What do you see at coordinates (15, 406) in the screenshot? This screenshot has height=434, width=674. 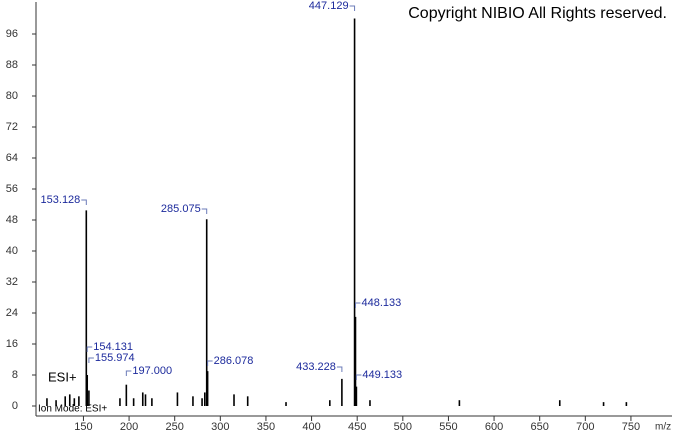 I see `y-tick-label: 0` at bounding box center [15, 406].